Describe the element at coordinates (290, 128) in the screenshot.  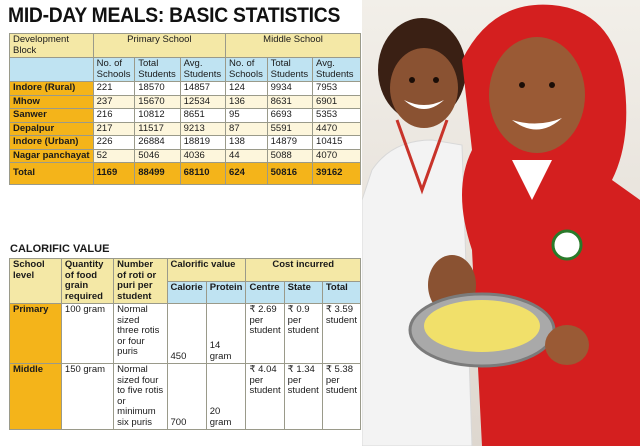
I see `cell: 5591` at that location.